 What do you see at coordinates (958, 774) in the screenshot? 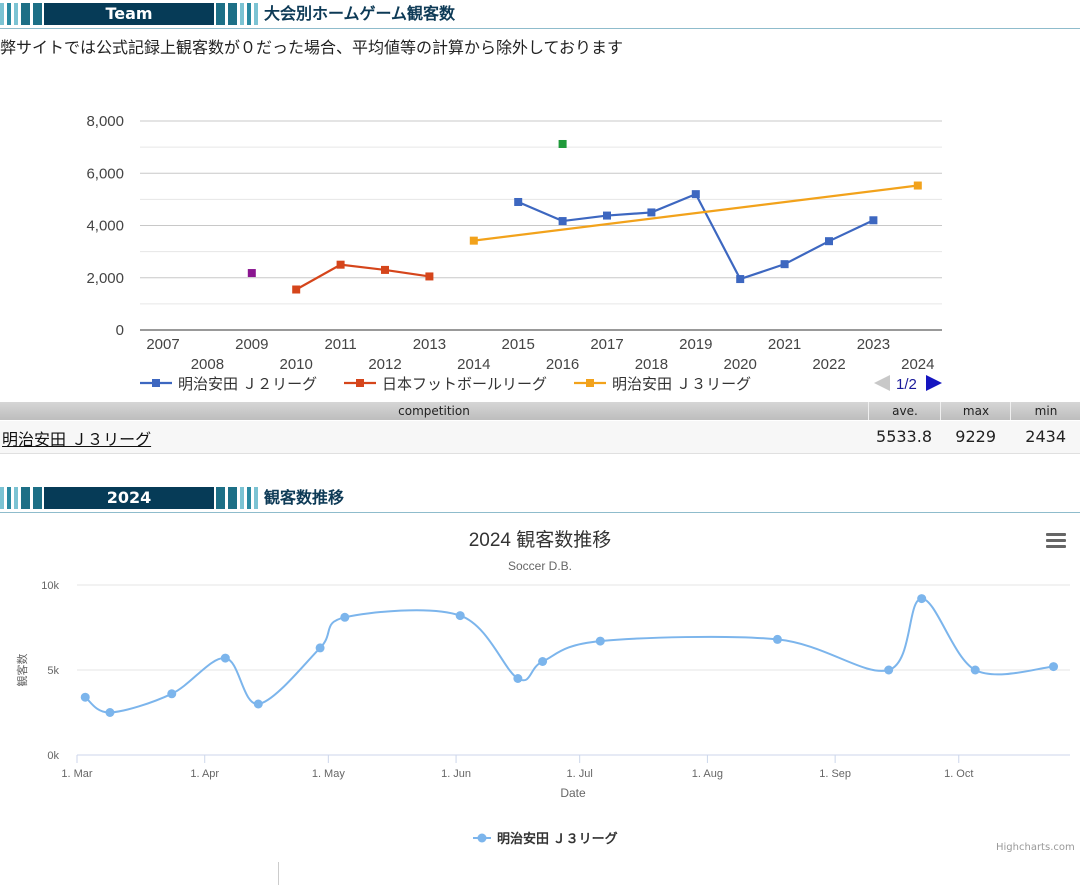
I see `x-tick-label: 1. Oct` at bounding box center [958, 774].